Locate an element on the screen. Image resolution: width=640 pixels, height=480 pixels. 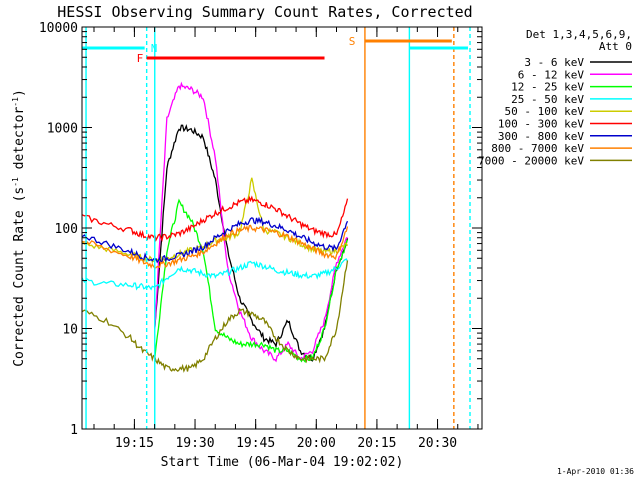
y-tick-label-0: 1 is located at coordinates (74, 430).